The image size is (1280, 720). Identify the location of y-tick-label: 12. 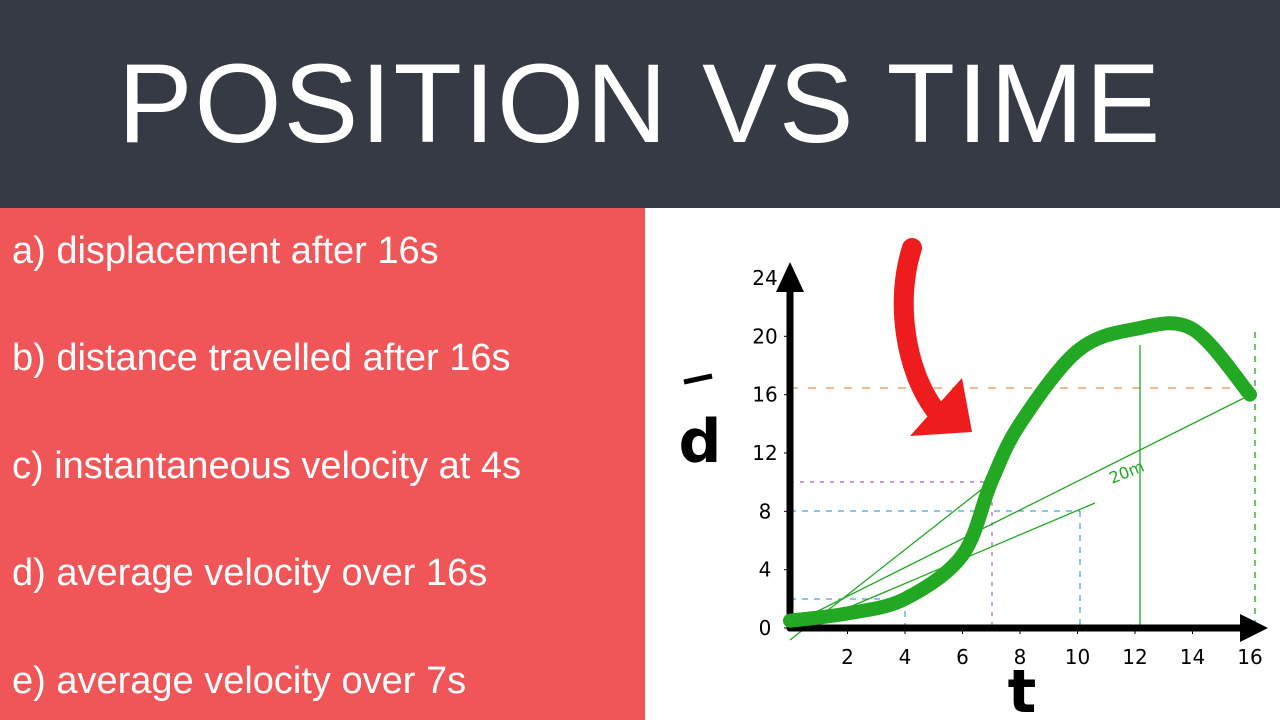
(764, 453).